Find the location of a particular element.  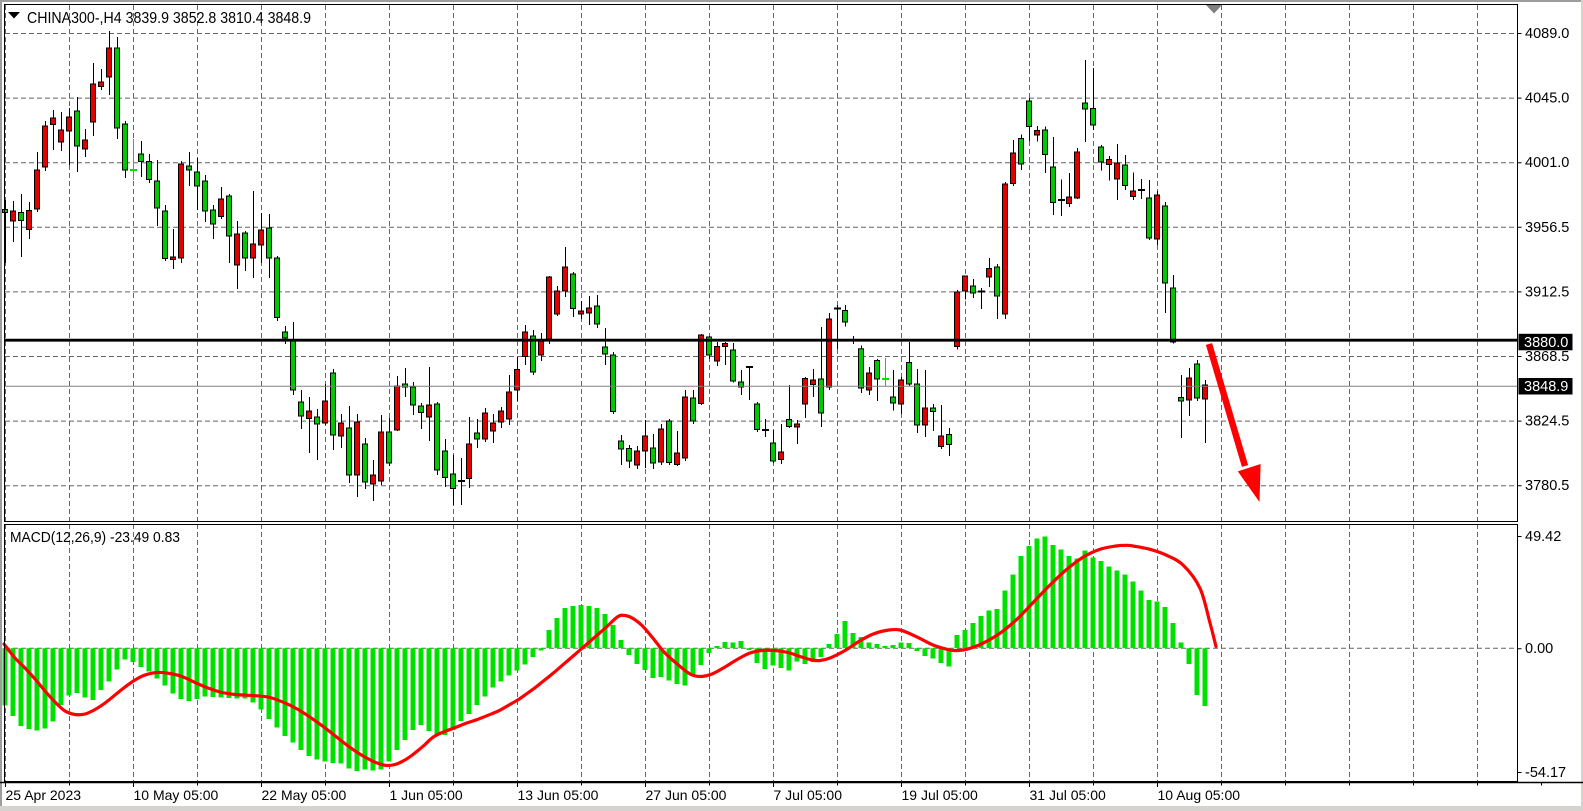

svg-text: 3956.5 is located at coordinates (1547, 228).